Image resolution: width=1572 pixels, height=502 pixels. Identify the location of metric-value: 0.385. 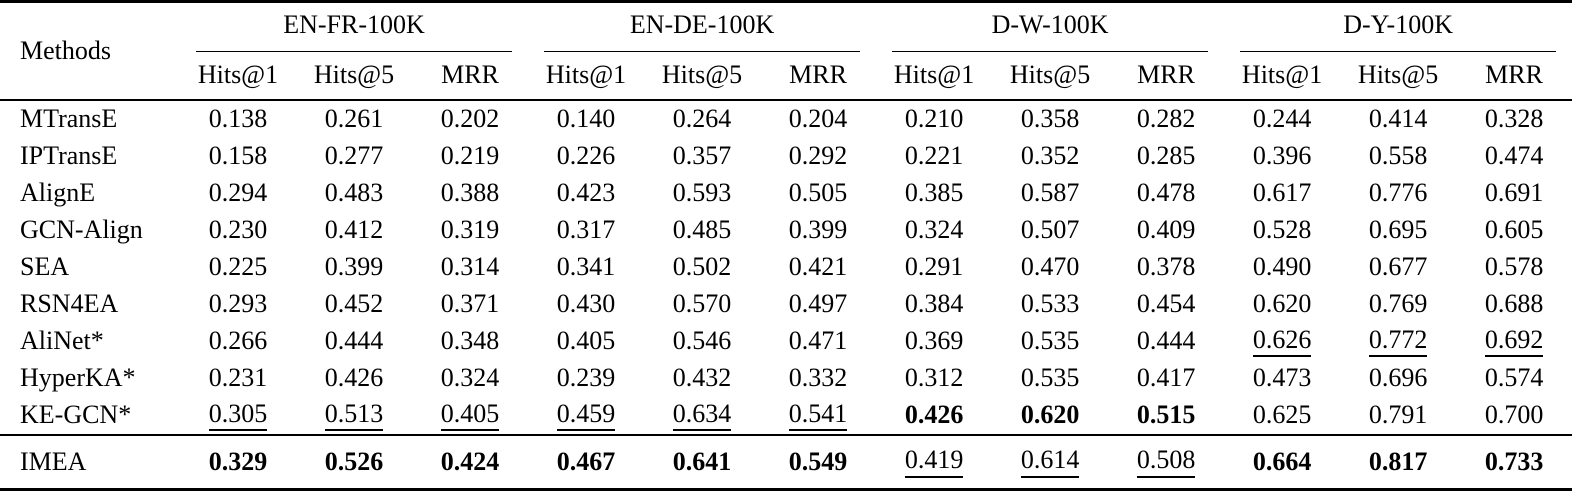
(934, 192).